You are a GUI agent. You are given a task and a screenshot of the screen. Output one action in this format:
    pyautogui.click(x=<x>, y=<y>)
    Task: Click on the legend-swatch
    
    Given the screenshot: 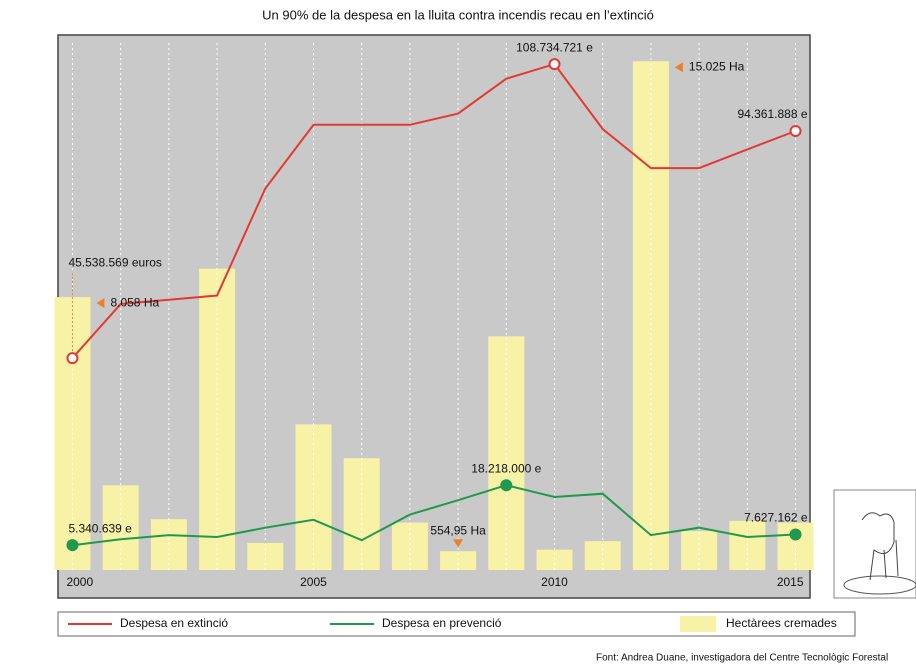 What is the action you would take?
    pyautogui.click(x=698, y=624)
    